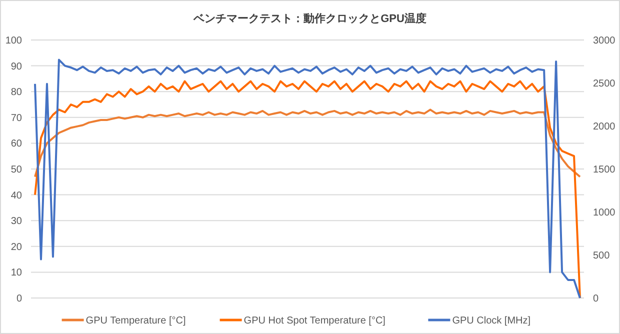 The width and height of the screenshot is (620, 334). What do you see at coordinates (16, 92) in the screenshot?
I see `y-tick-label: 80` at bounding box center [16, 92].